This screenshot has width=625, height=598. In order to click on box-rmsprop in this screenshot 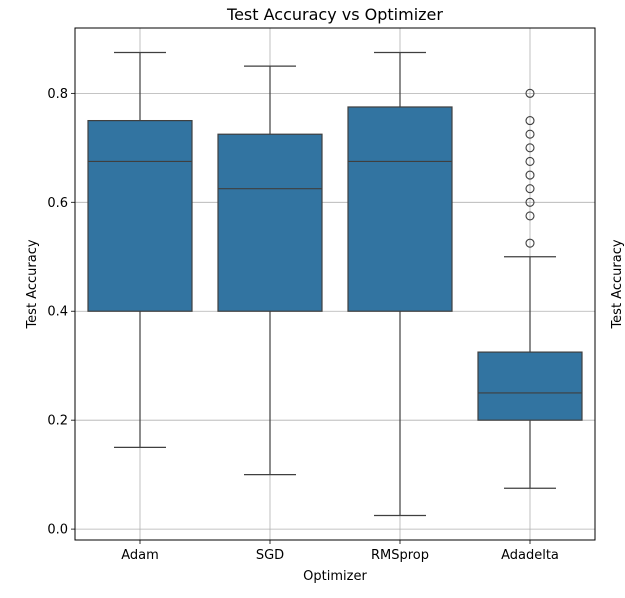, I will do `click(400, 284)`.